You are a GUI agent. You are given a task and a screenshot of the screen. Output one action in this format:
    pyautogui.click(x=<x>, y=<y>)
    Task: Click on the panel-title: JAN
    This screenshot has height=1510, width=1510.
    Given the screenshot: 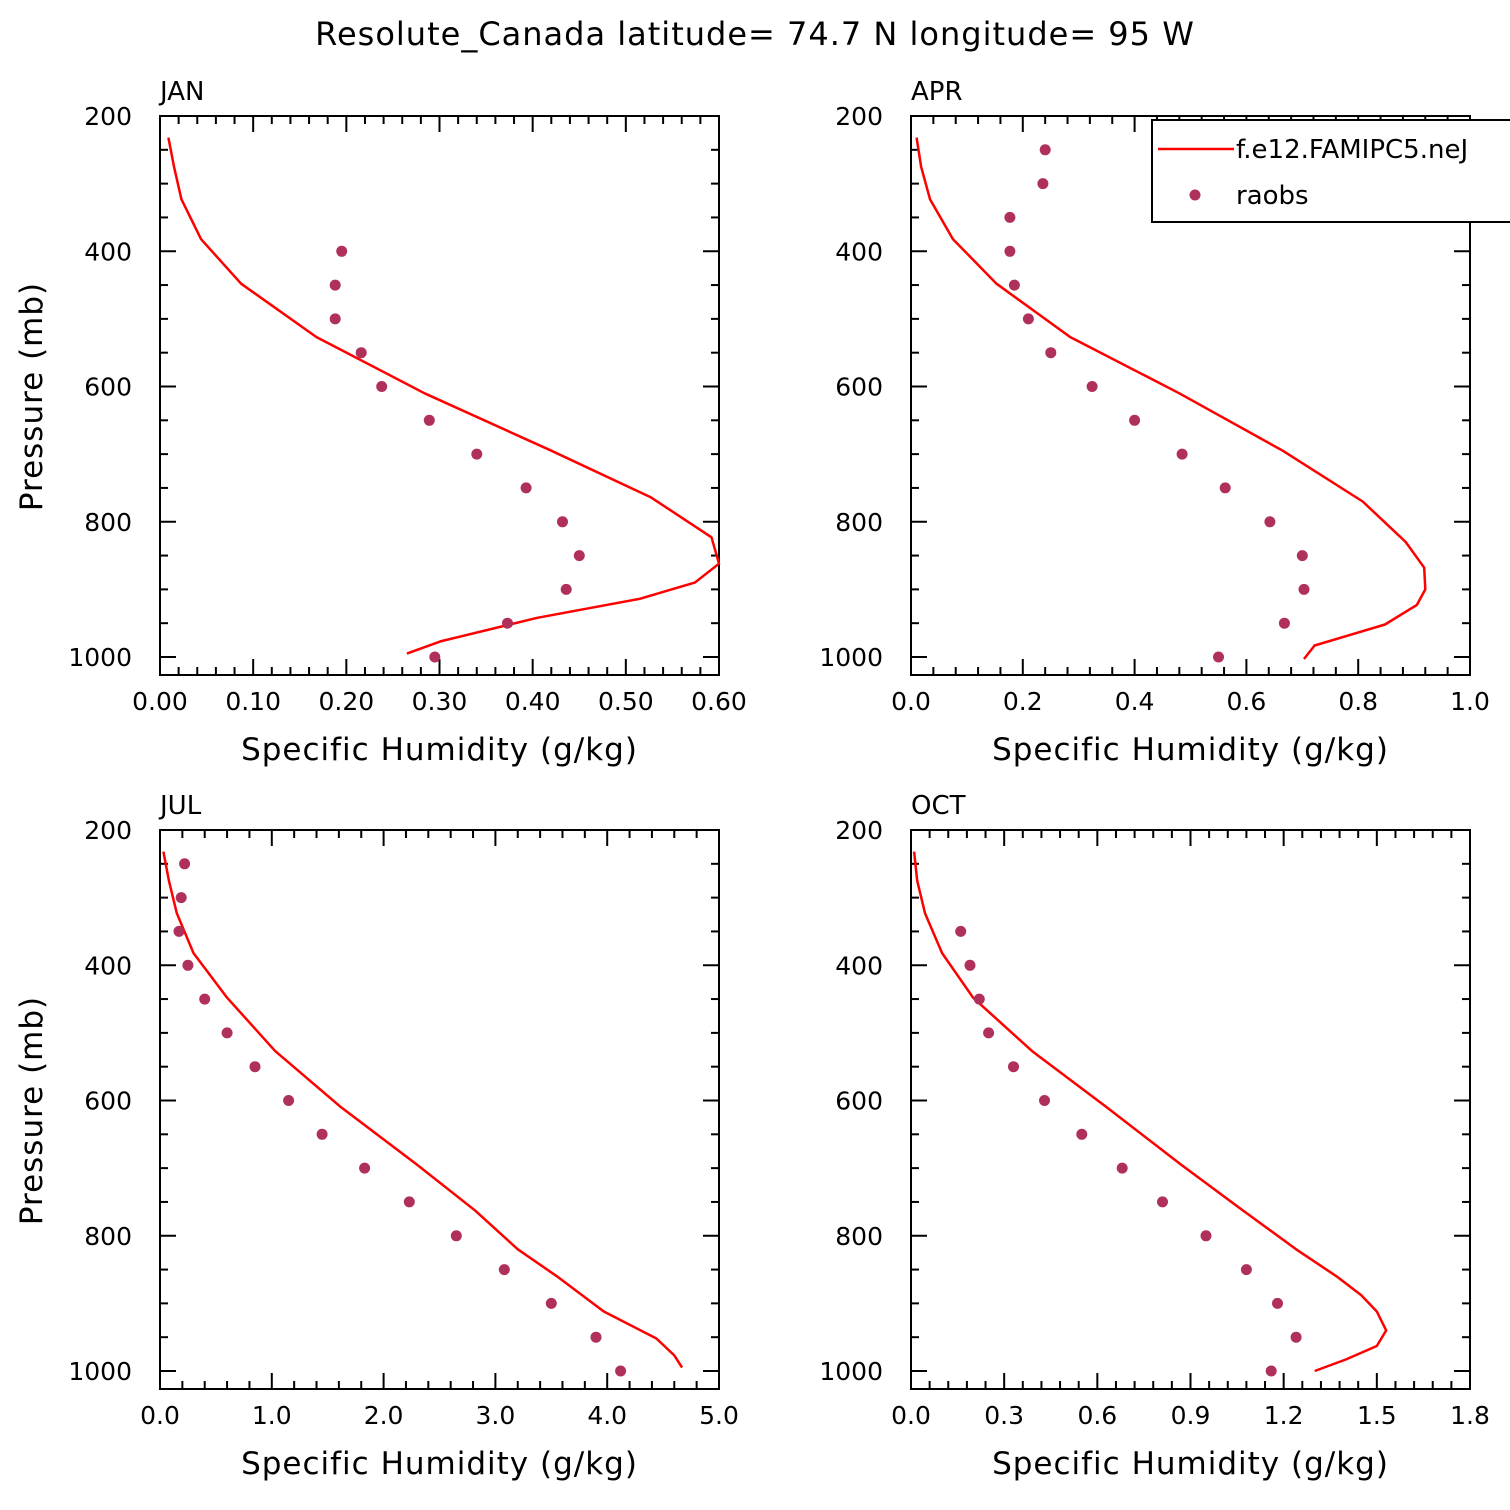 What is the action you would take?
    pyautogui.click(x=181, y=92)
    